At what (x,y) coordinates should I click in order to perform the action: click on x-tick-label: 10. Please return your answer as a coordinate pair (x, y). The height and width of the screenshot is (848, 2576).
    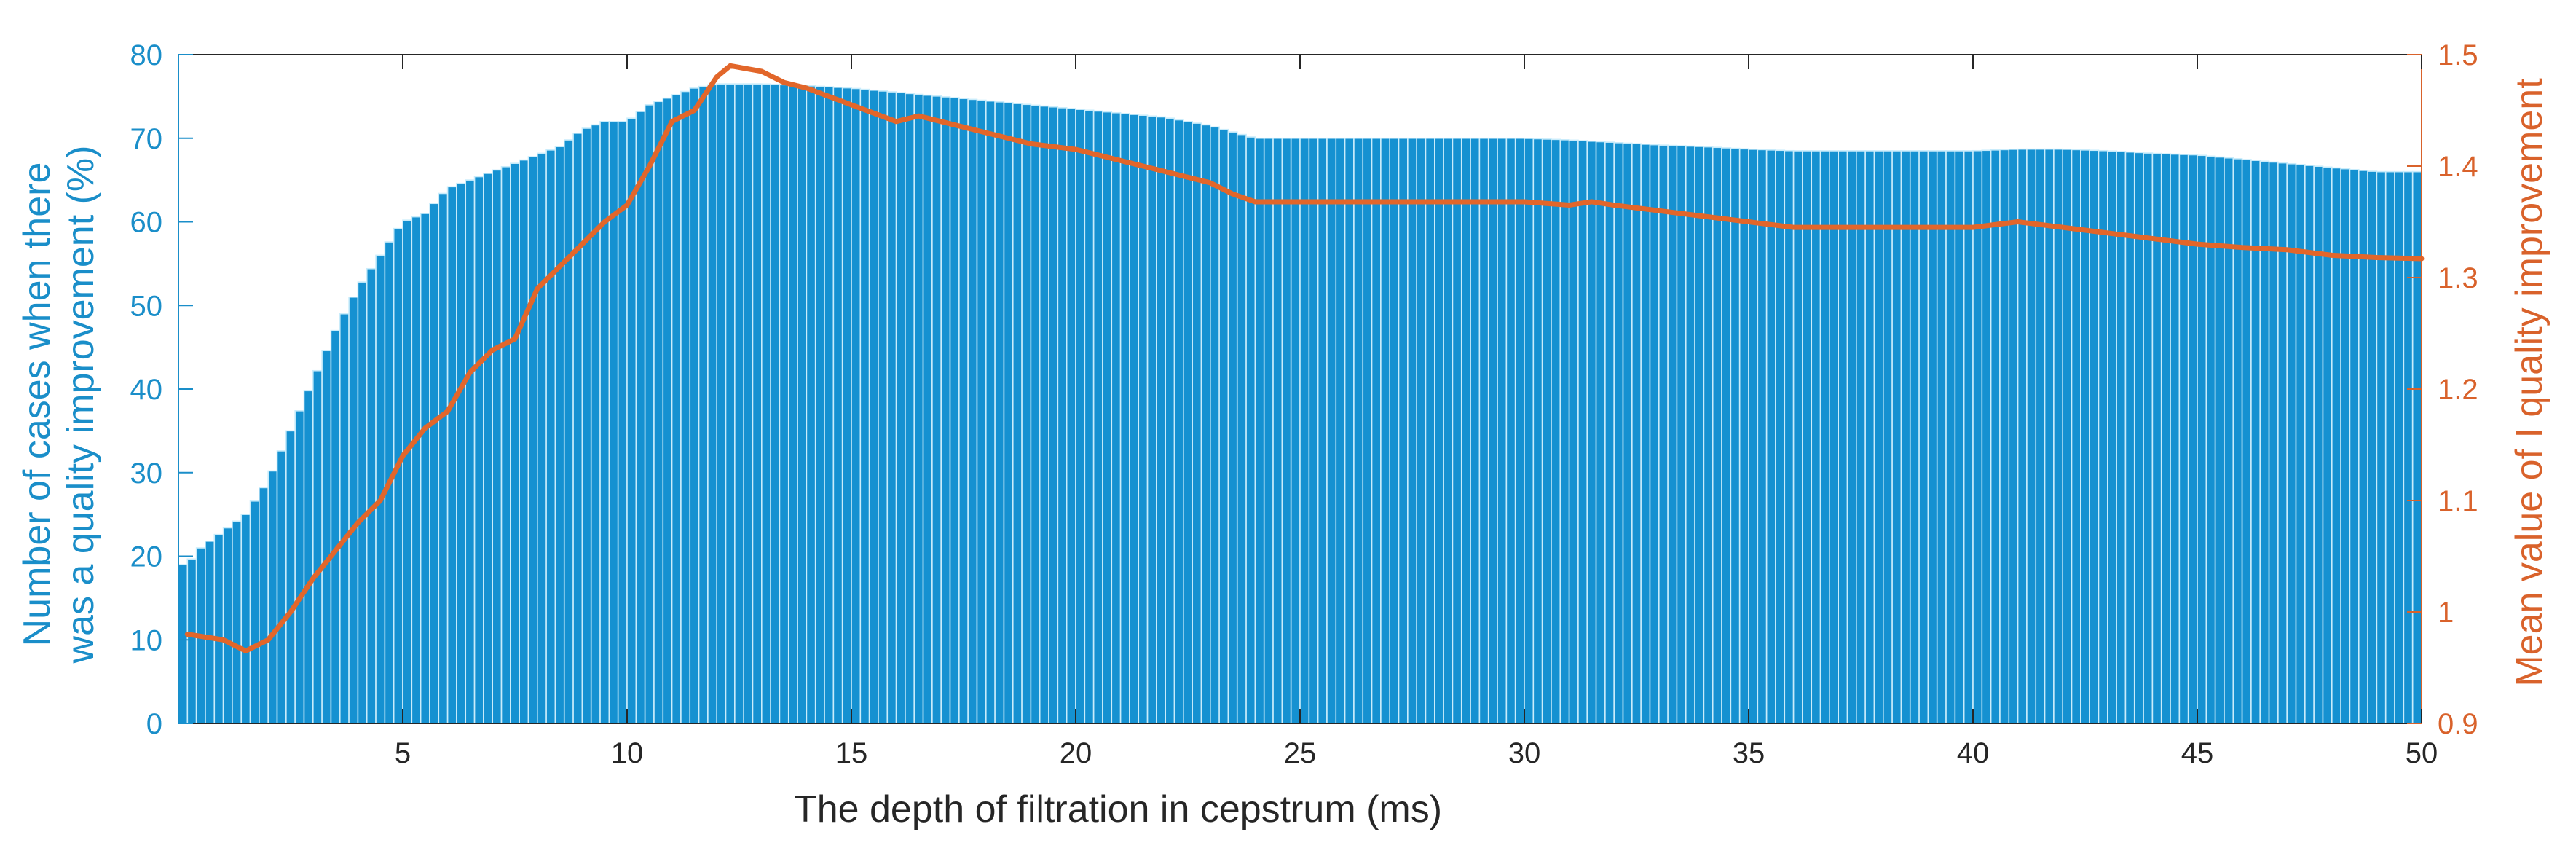
    Looking at the image, I should click on (627, 753).